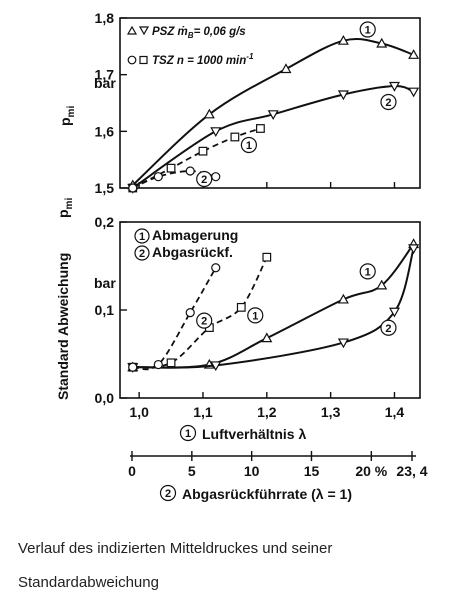  I want to click on bottom-y-title: Standard Abweichung, so click(63, 326).